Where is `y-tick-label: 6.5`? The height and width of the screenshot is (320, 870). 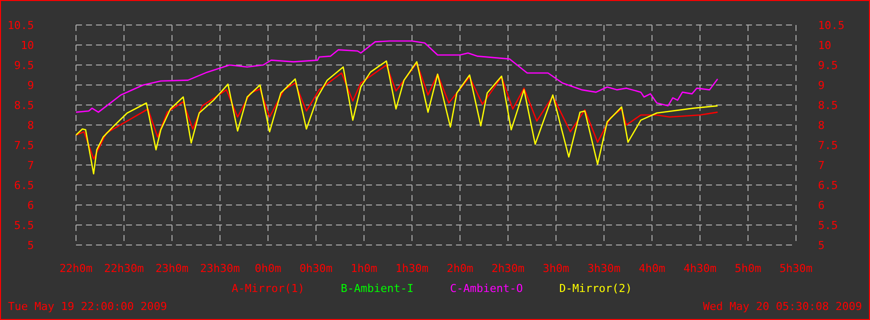 y-tick-label: 6.5 is located at coordinates (24, 185).